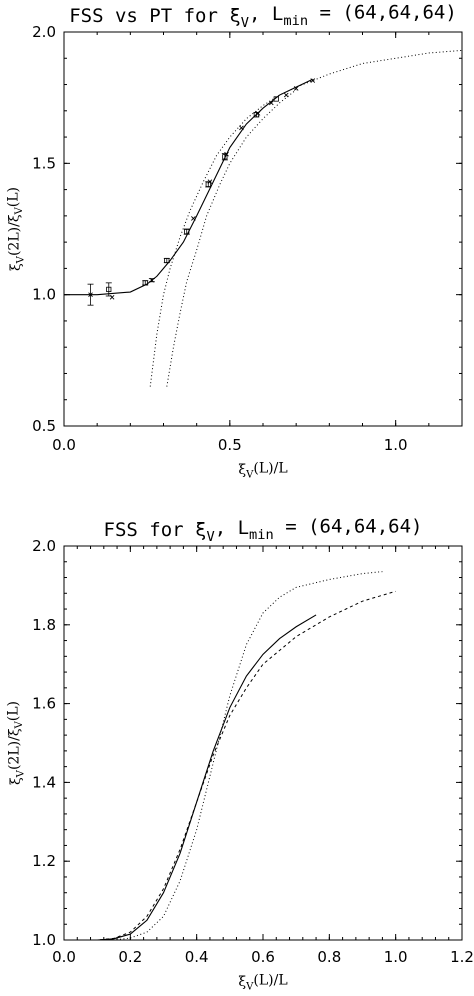  What do you see at coordinates (263, 16) in the screenshot?
I see `c0-chart-title: FSS vs PT for ξV​, Lmin​ = (64,64,64)` at bounding box center [263, 16].